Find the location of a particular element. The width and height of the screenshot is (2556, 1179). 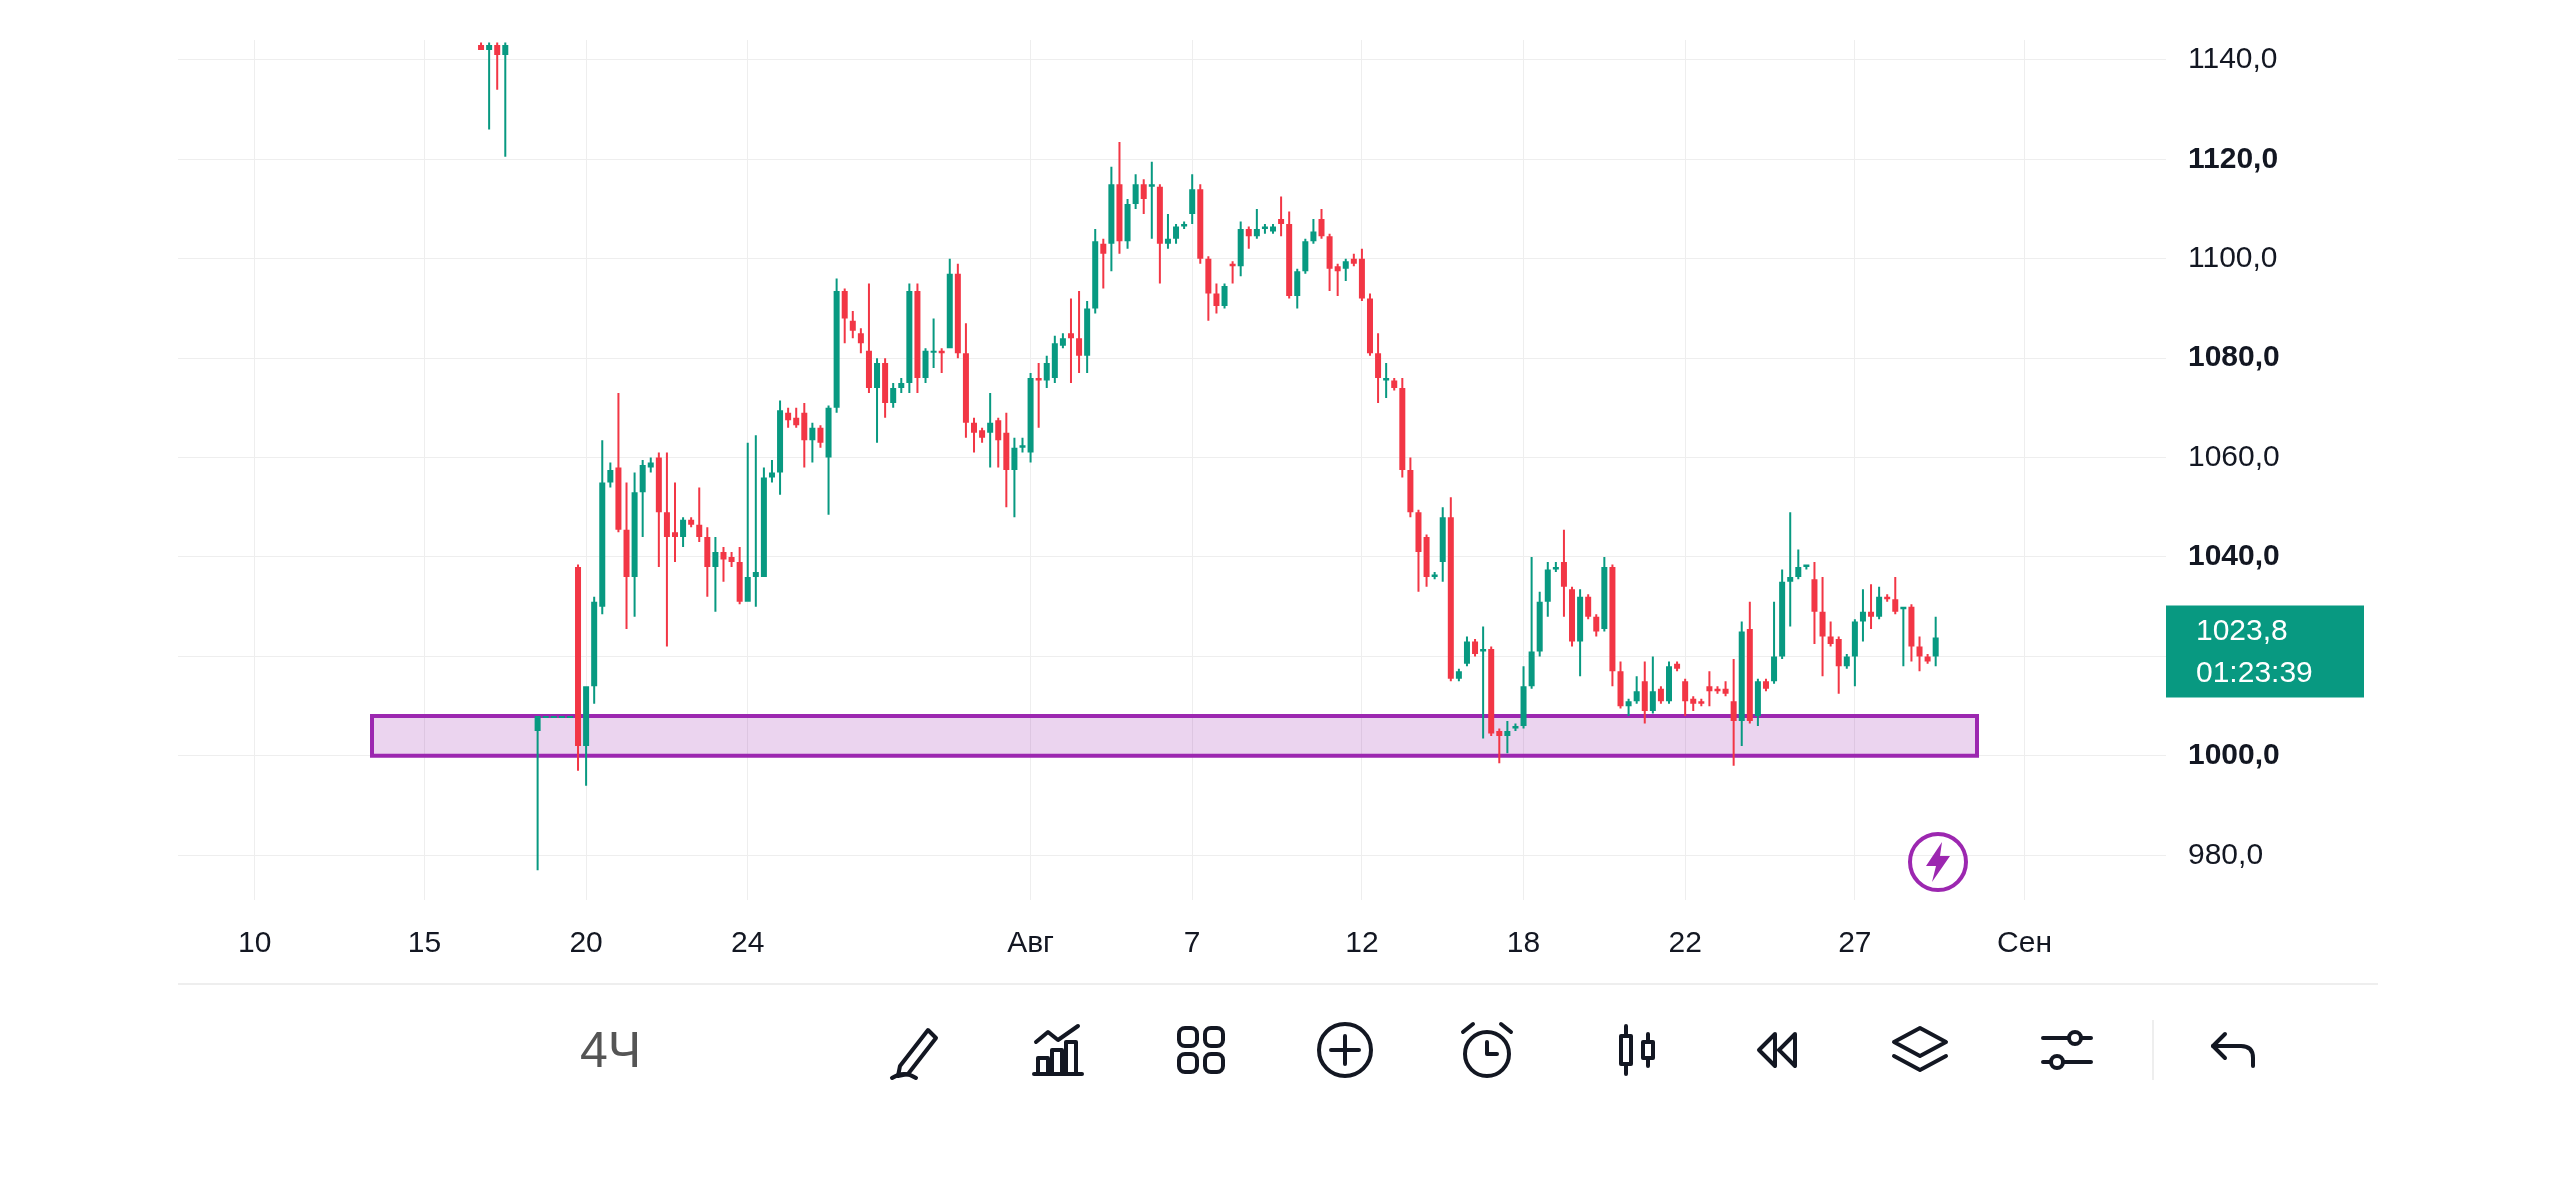

x-tick-label: 15 is located at coordinates (424, 942).